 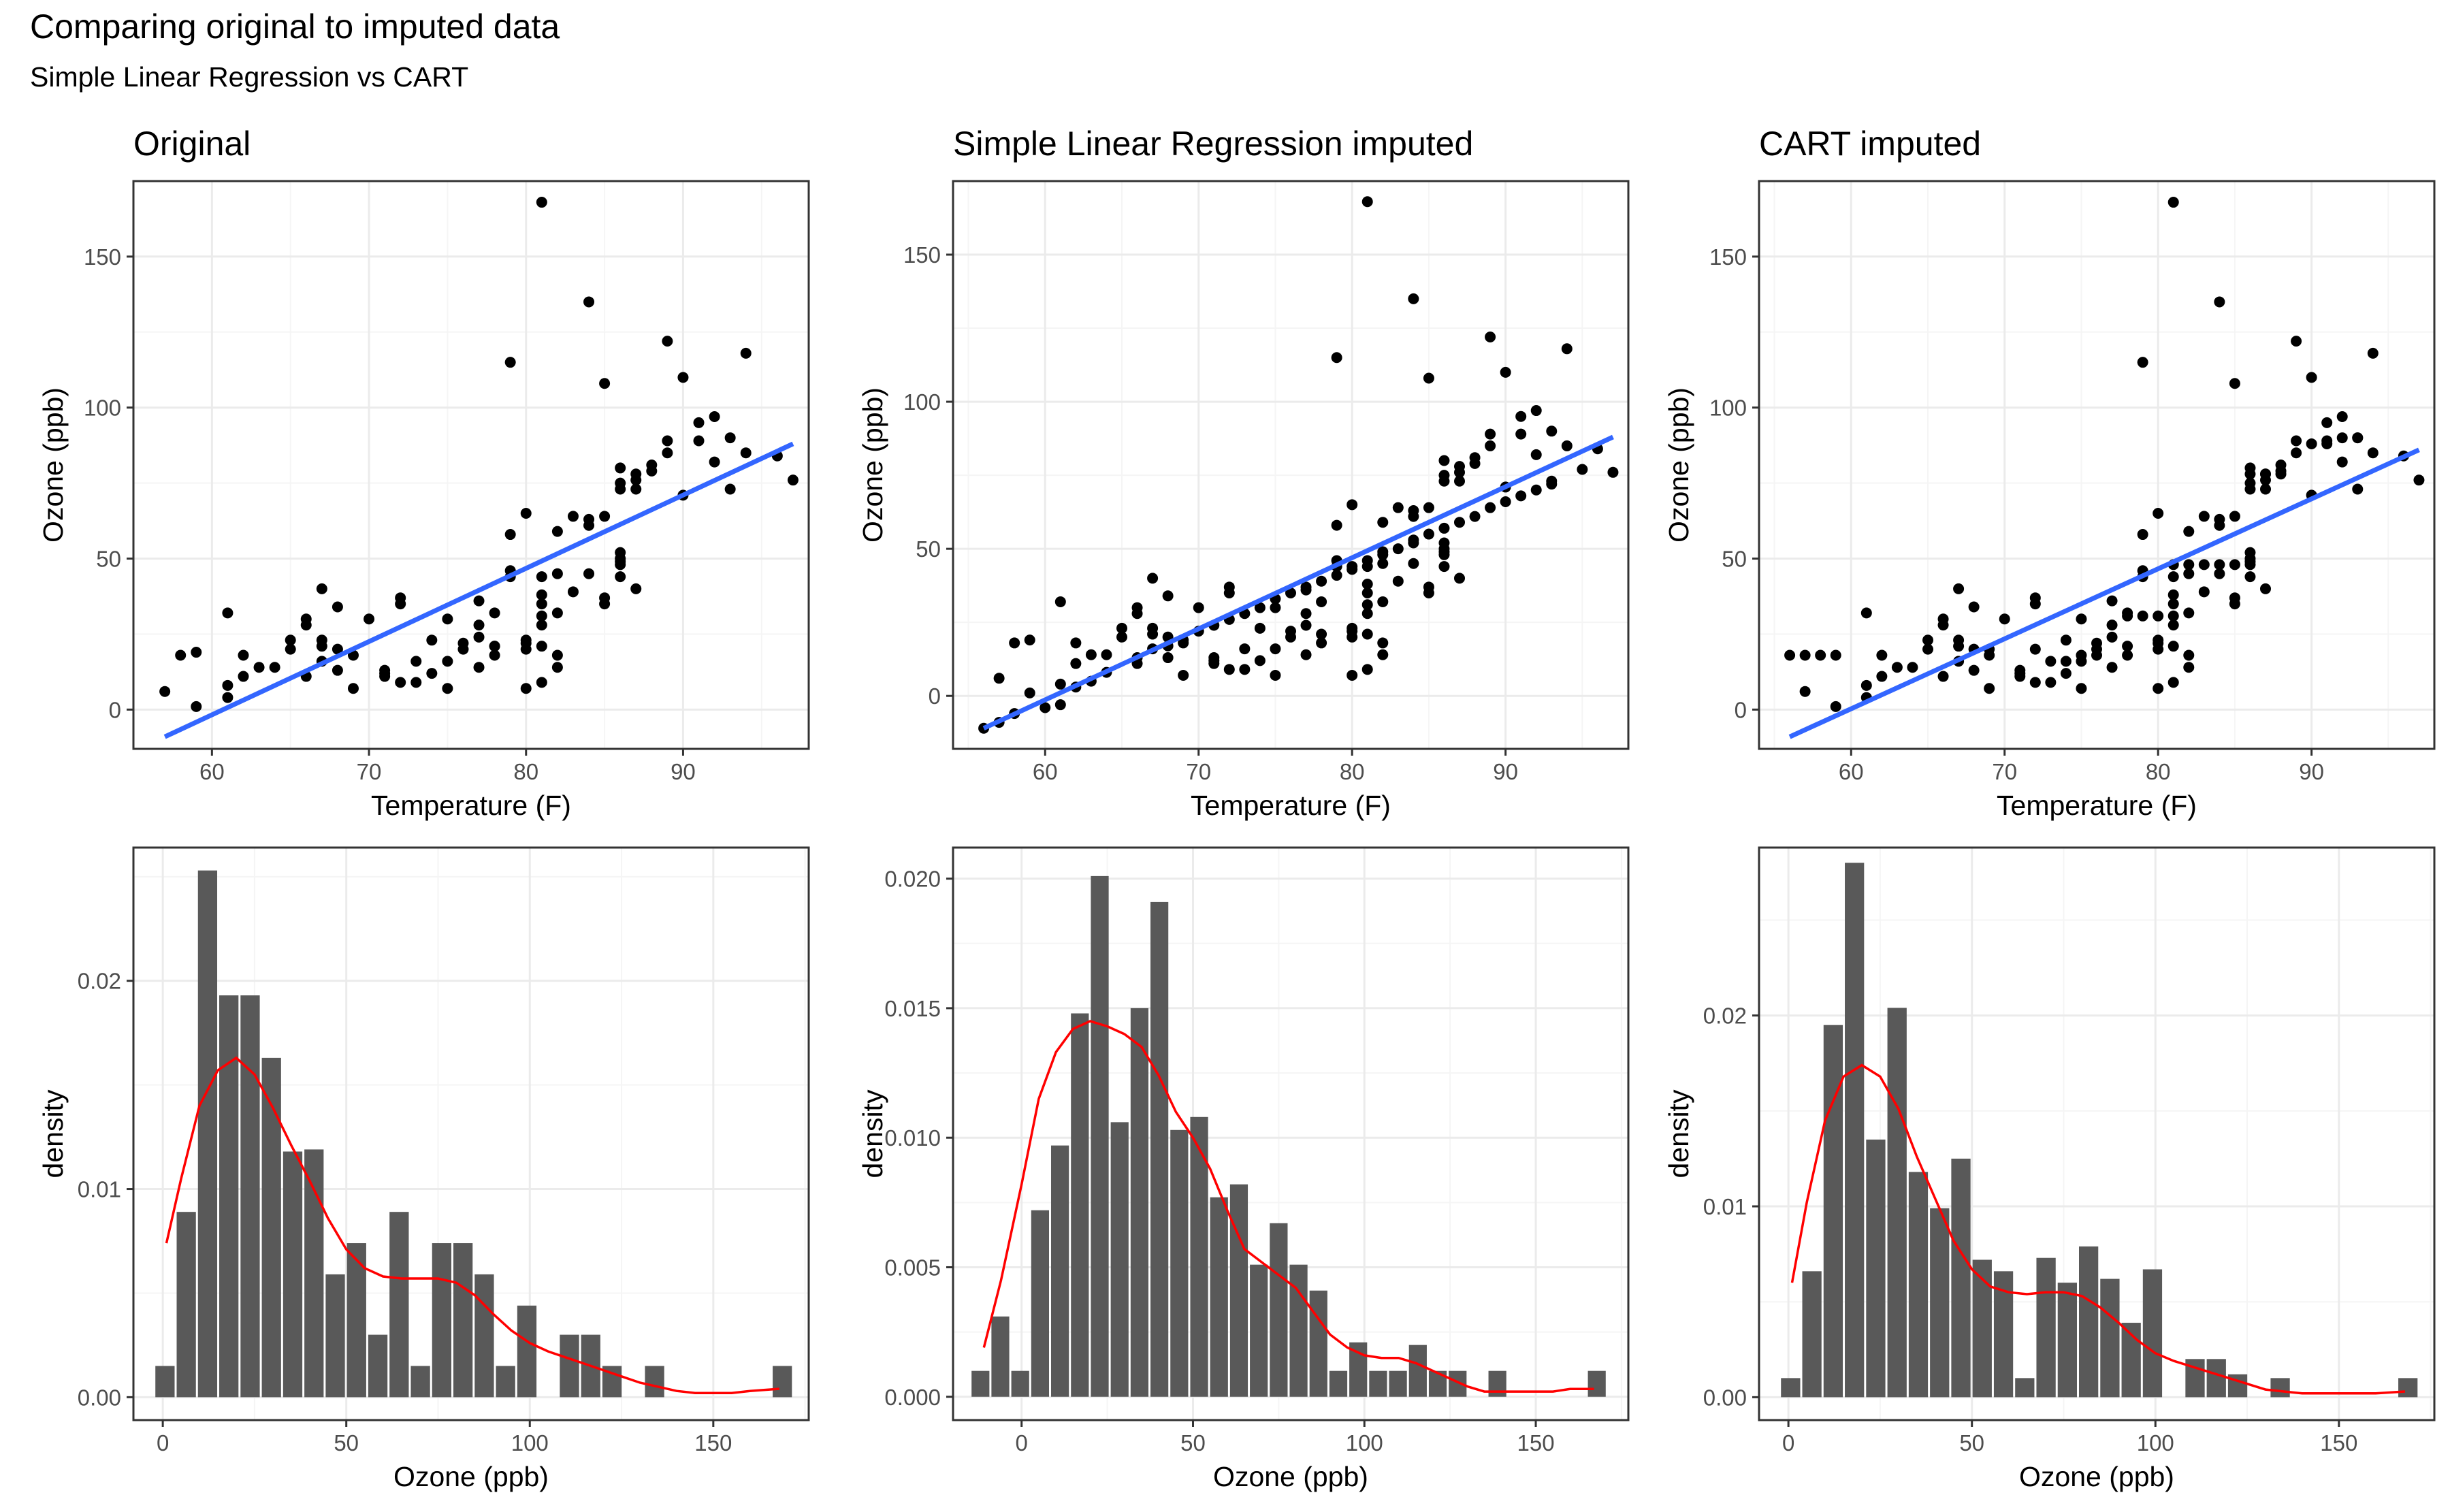 What do you see at coordinates (912, 1138) in the screenshot?
I see `y-tick-label: 0.010` at bounding box center [912, 1138].